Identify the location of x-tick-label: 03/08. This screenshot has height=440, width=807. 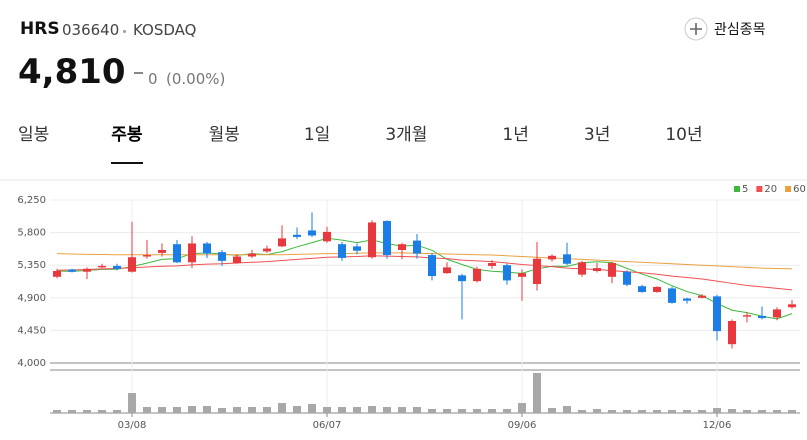
(132, 425).